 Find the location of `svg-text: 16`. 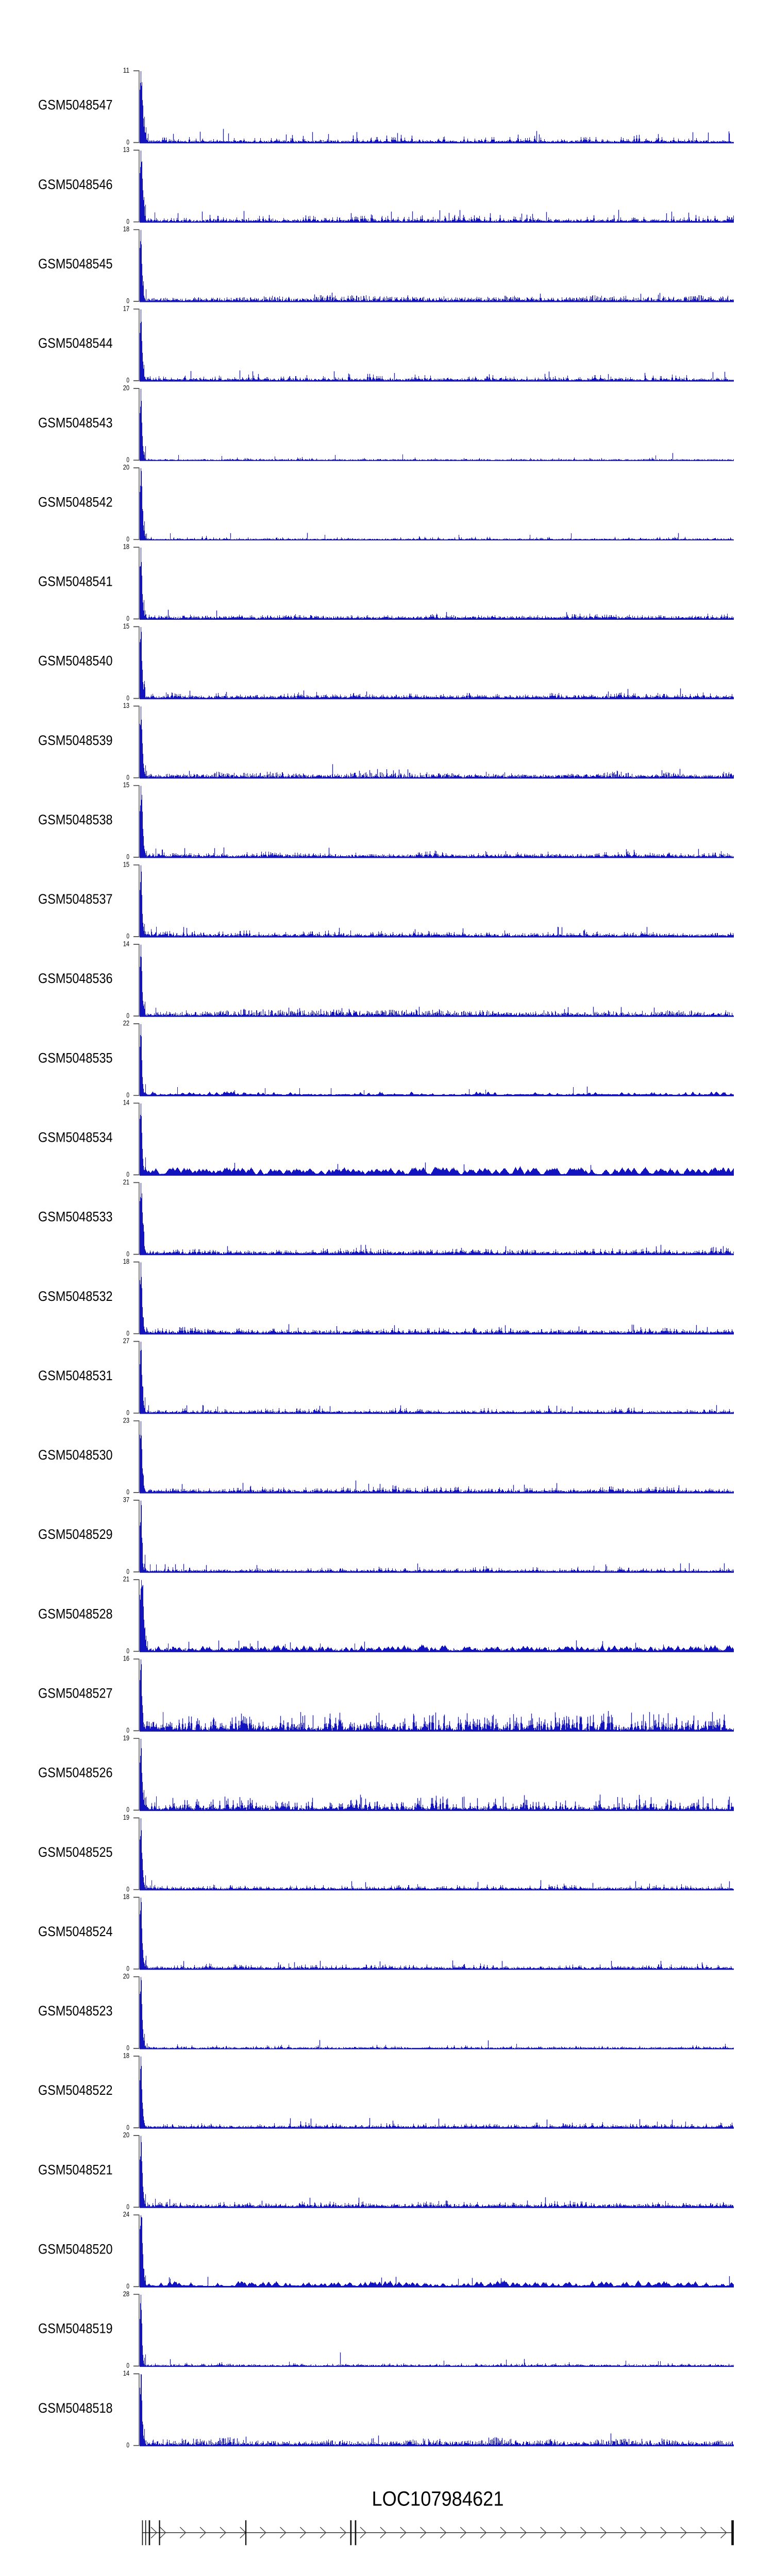

svg-text: 16 is located at coordinates (126, 1659).